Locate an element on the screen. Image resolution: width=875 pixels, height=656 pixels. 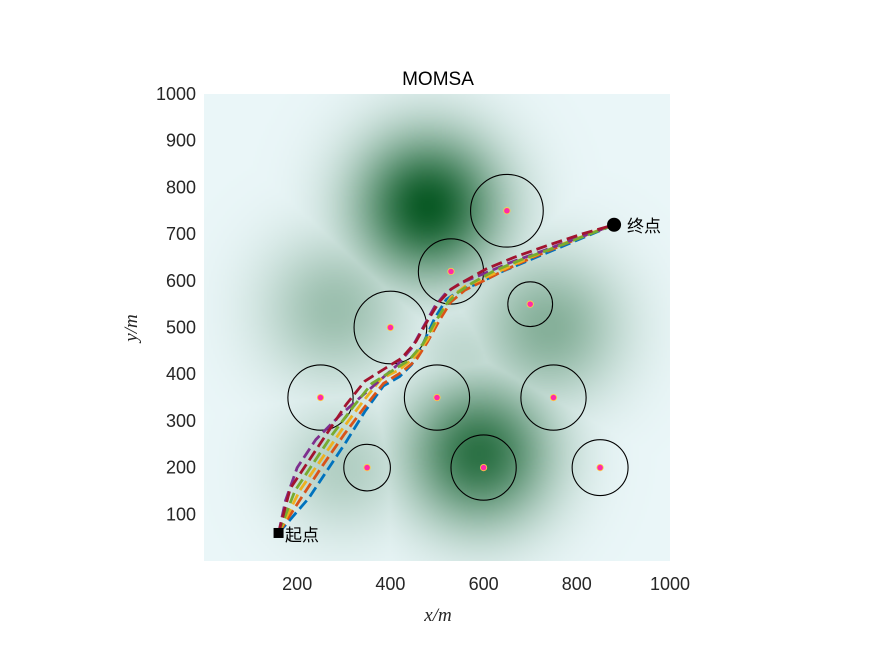
y-tick-label: 100 is located at coordinates (181, 514).